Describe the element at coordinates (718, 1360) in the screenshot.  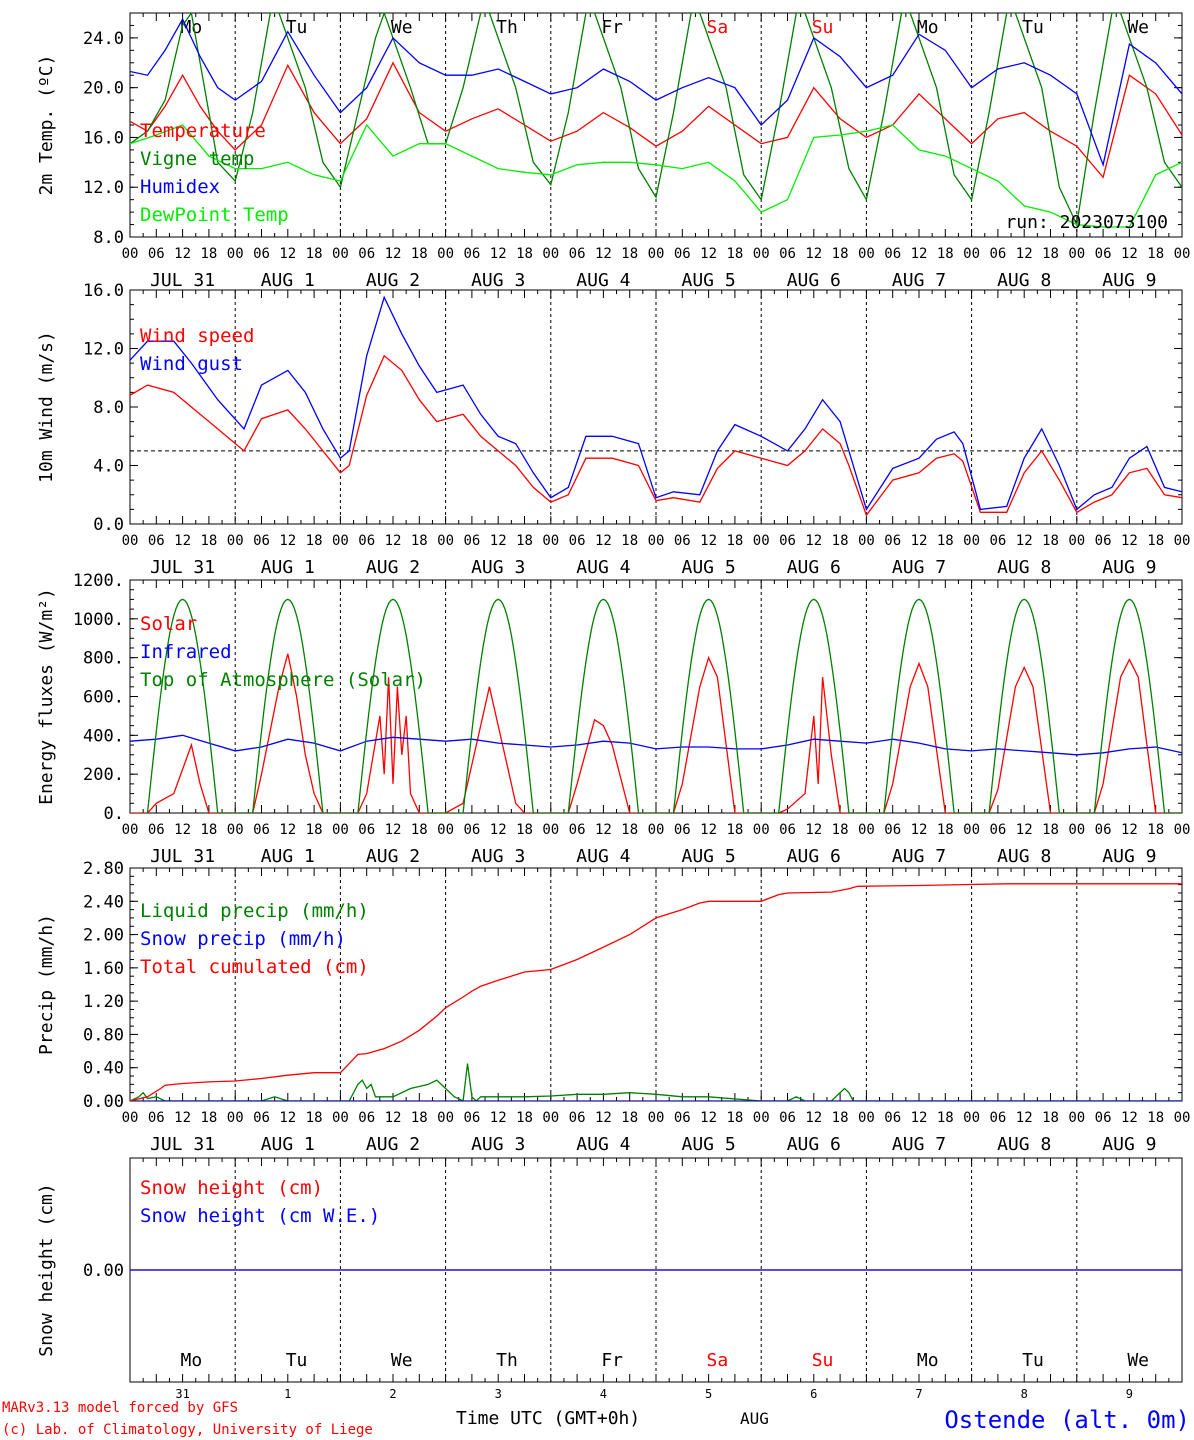
I see `weekday-label: Sa` at that location.